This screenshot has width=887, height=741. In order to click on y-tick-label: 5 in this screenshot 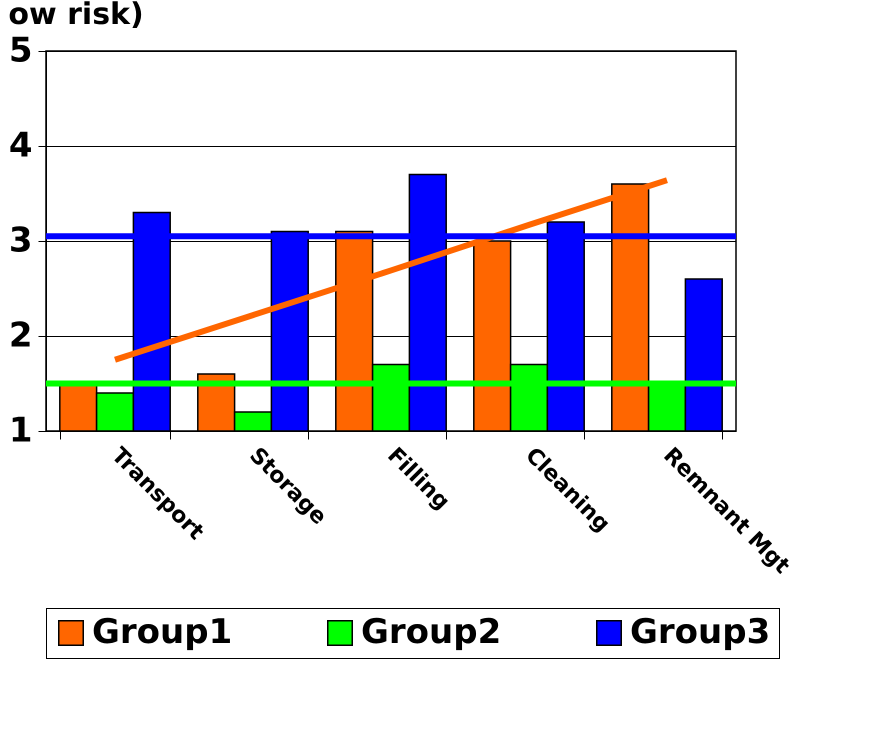, I will do `click(20, 50)`.